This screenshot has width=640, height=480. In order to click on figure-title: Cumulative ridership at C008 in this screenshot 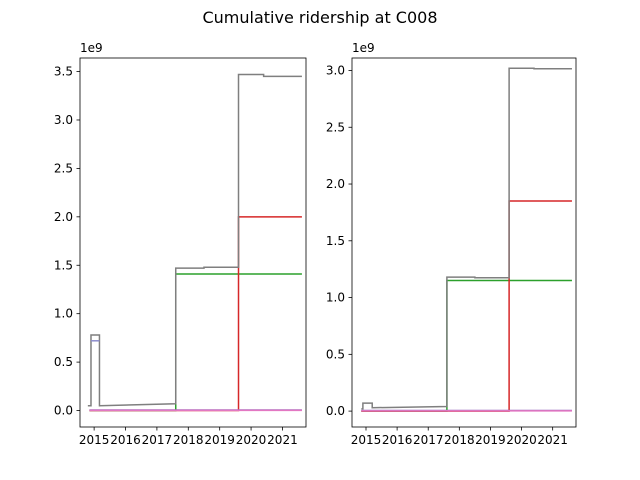, I will do `click(320, 17)`.